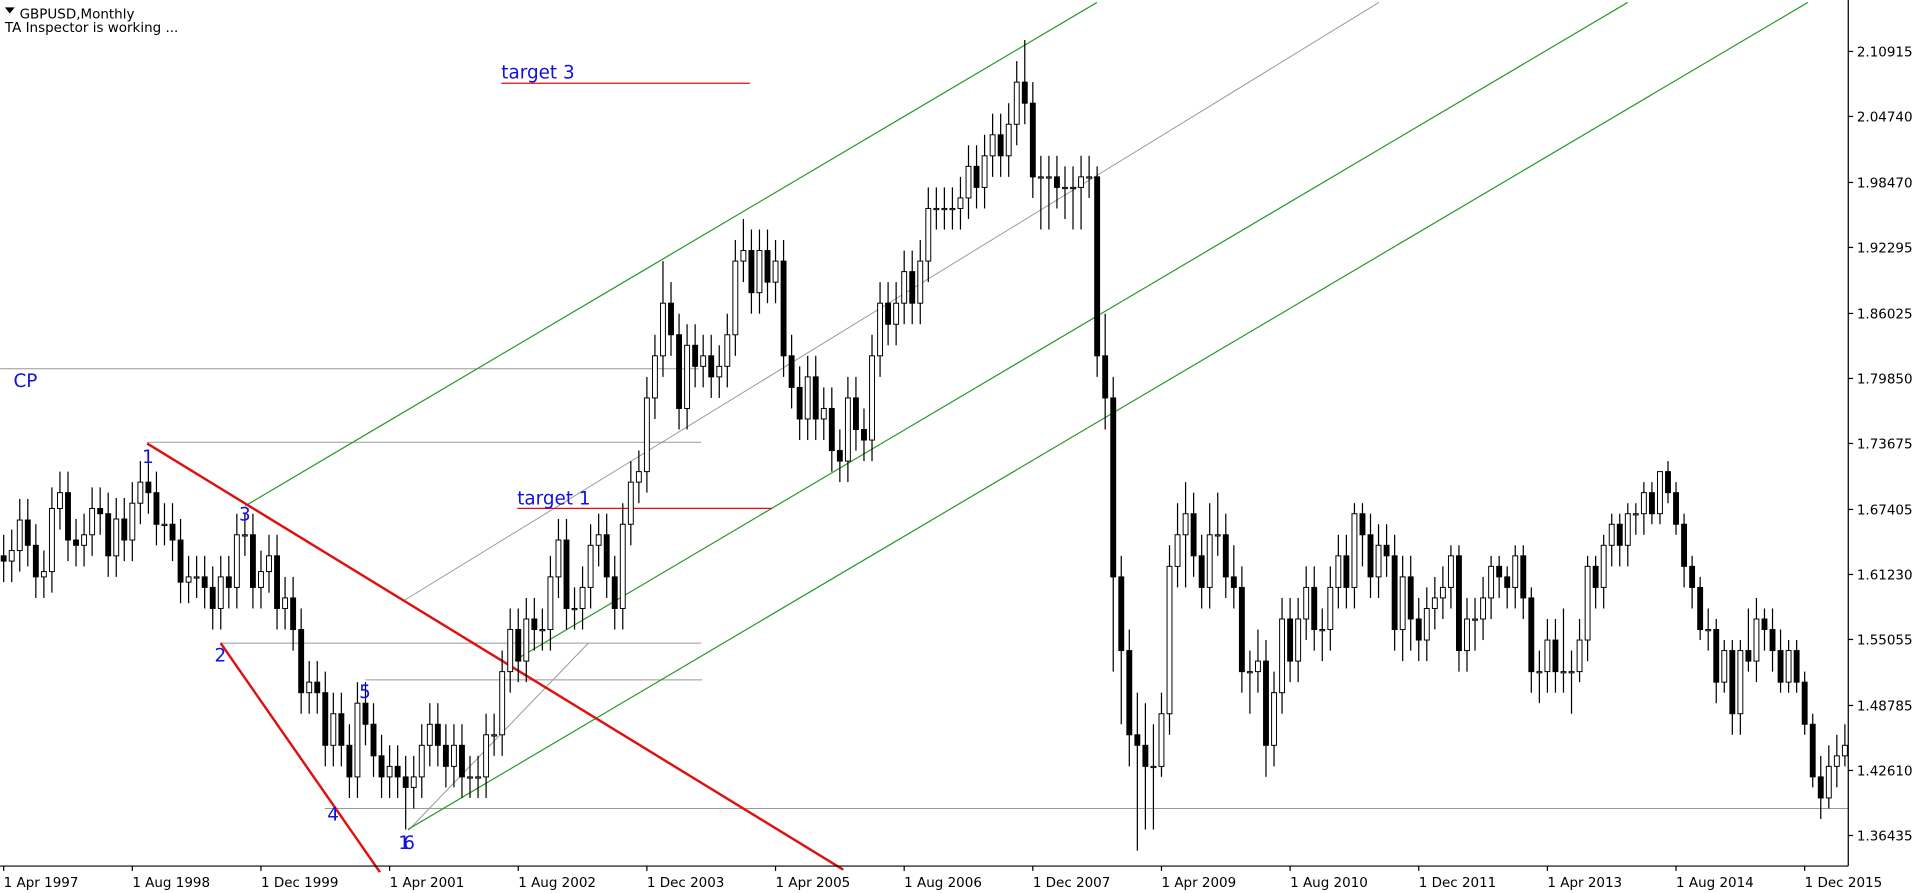 Image resolution: width=1912 pixels, height=893 pixels. I want to click on x-tick-label: 1 Dec 1999, so click(300, 883).